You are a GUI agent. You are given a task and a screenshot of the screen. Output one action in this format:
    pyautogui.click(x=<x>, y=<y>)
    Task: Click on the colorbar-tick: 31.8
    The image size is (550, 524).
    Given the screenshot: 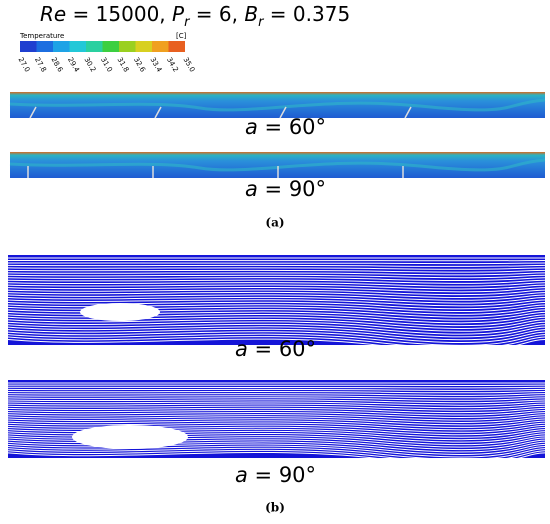 What is the action you would take?
    pyautogui.click(x=123, y=65)
    